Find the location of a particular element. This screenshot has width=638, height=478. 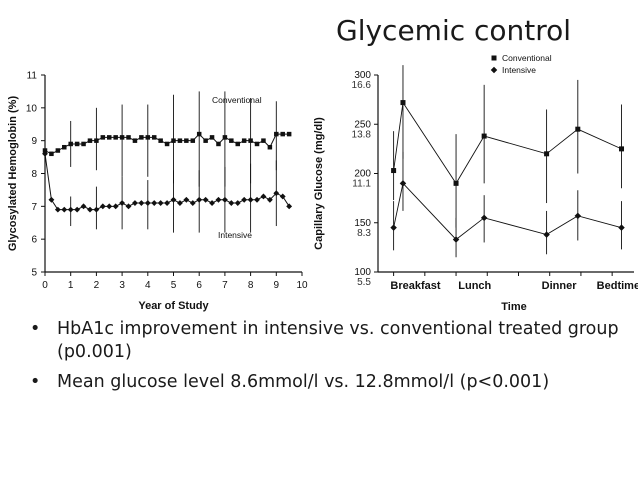

x-tick-label: 4 is located at coordinates (148, 285).